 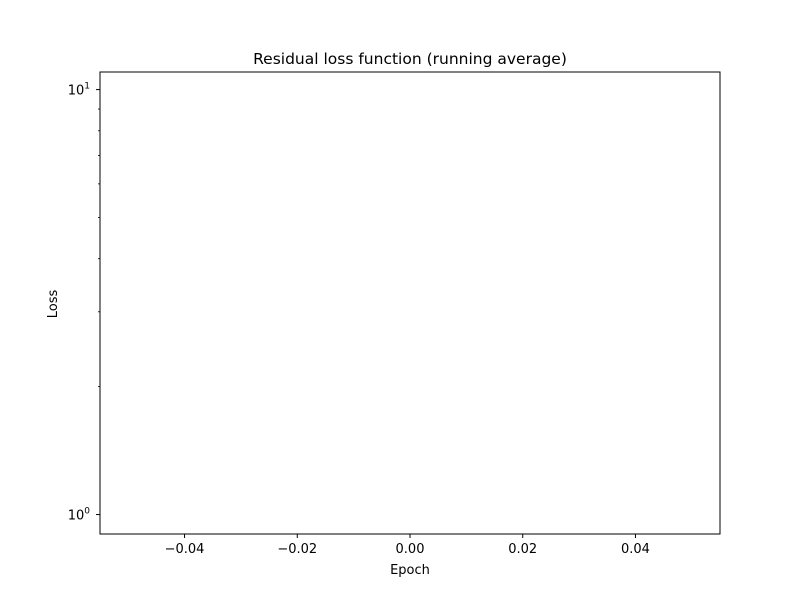 What do you see at coordinates (79, 90) in the screenshot?
I see `y-tick-label: 10¹` at bounding box center [79, 90].